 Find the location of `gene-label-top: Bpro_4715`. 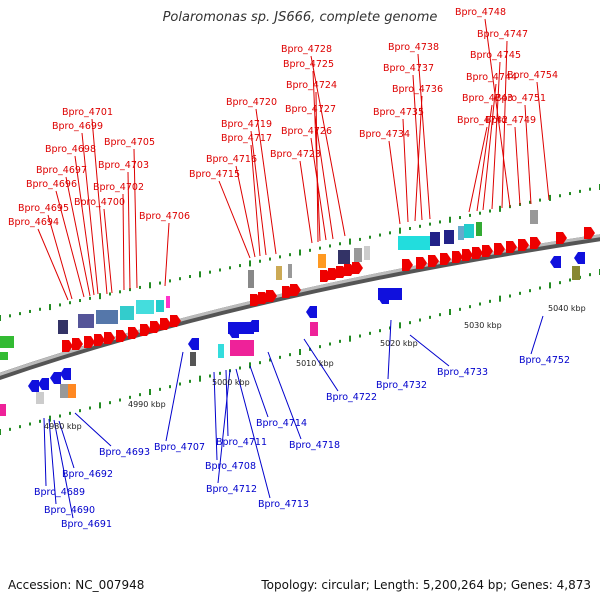

gene-label-top: Bpro_4715 is located at coordinates (214, 174).